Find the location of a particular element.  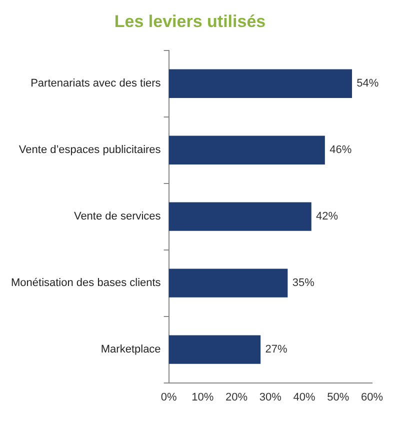

x-tick-label: 60% is located at coordinates (372, 397).